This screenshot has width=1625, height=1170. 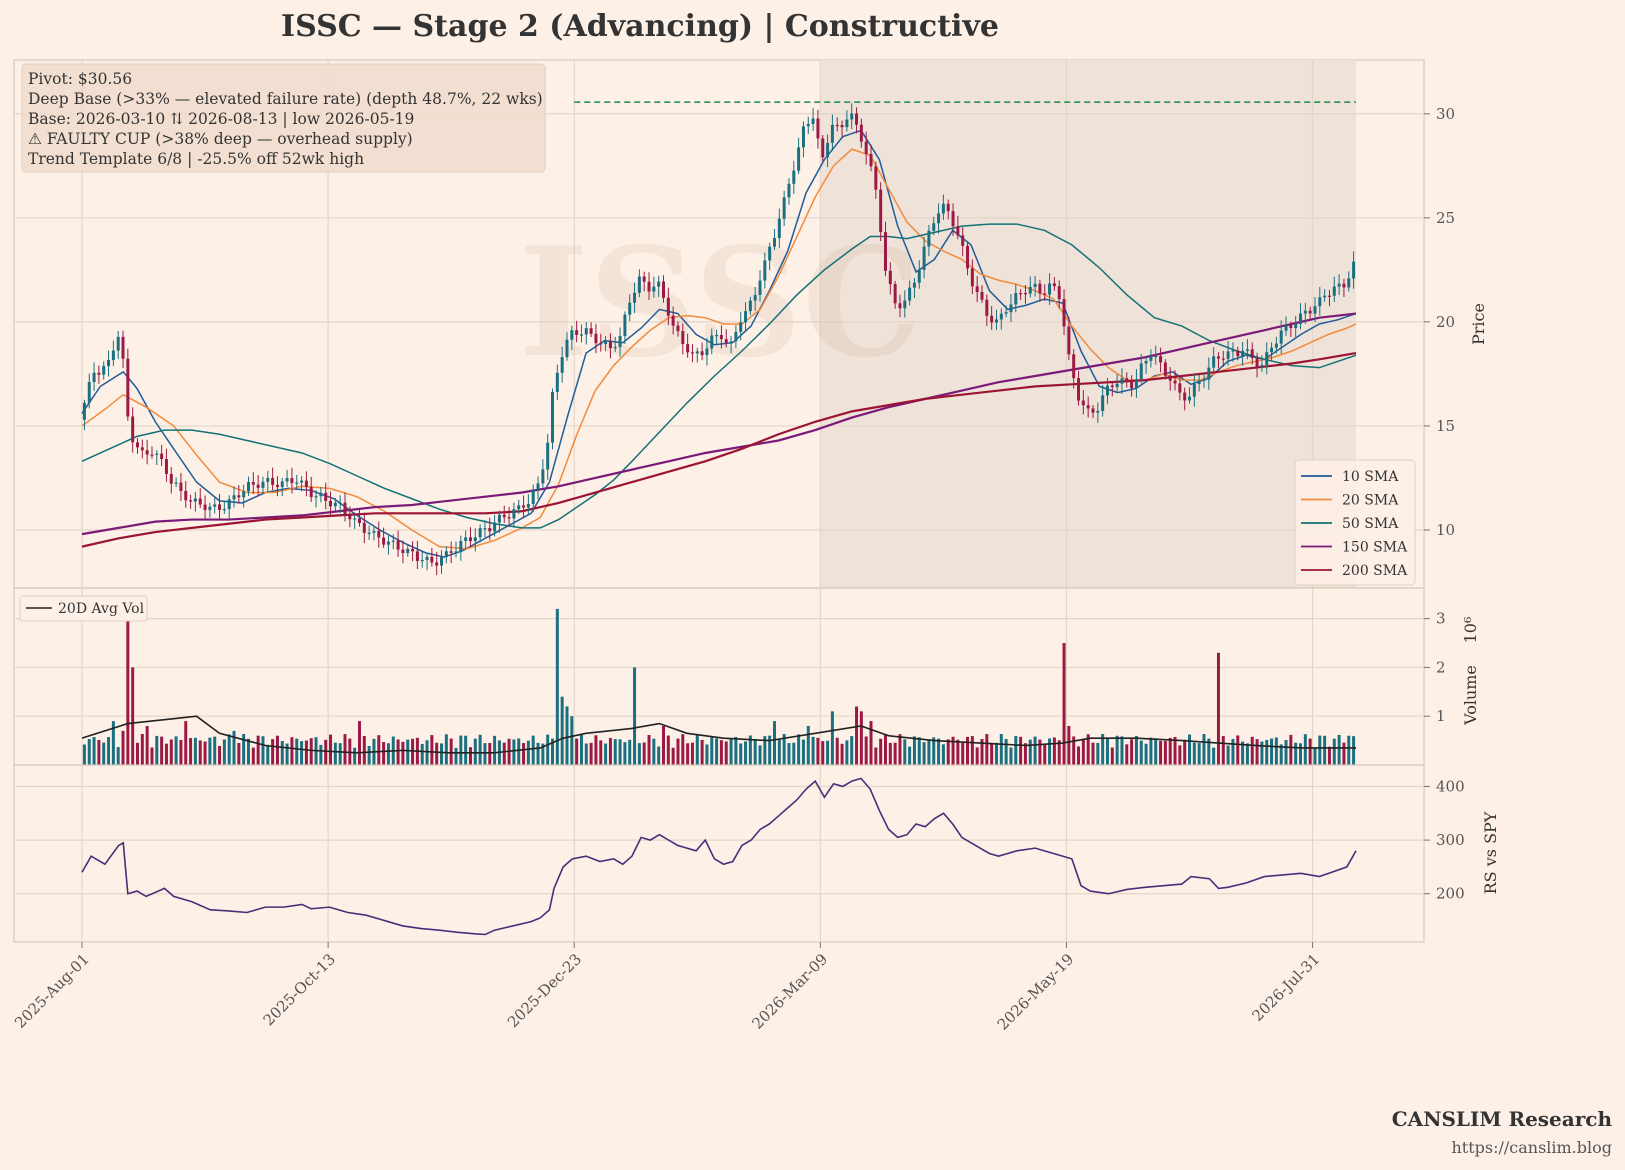 What do you see at coordinates (101, 609) in the screenshot?
I see `vol-legend-label: 20D Avg Vol` at bounding box center [101, 609].